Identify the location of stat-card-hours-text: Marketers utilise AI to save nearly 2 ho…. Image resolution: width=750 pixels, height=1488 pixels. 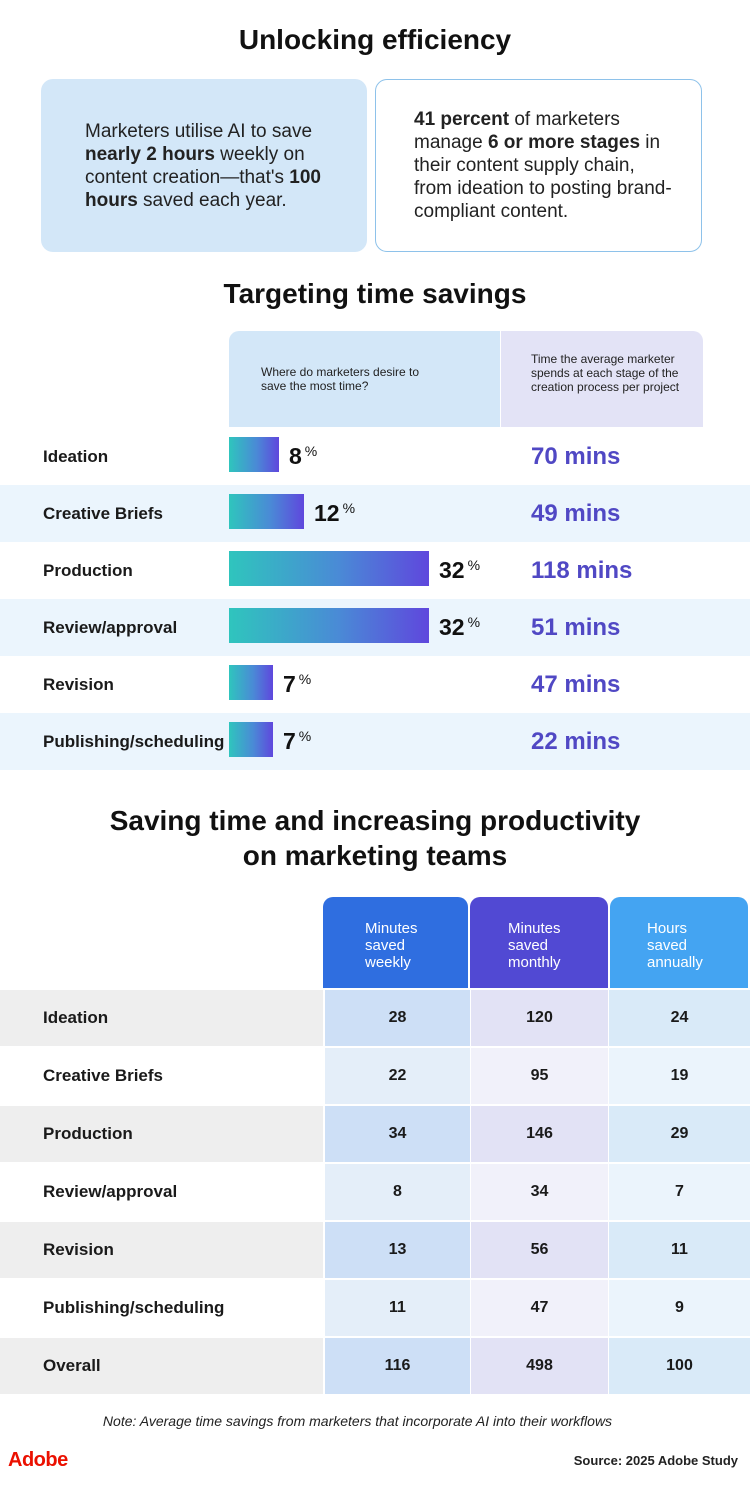
(203, 165).